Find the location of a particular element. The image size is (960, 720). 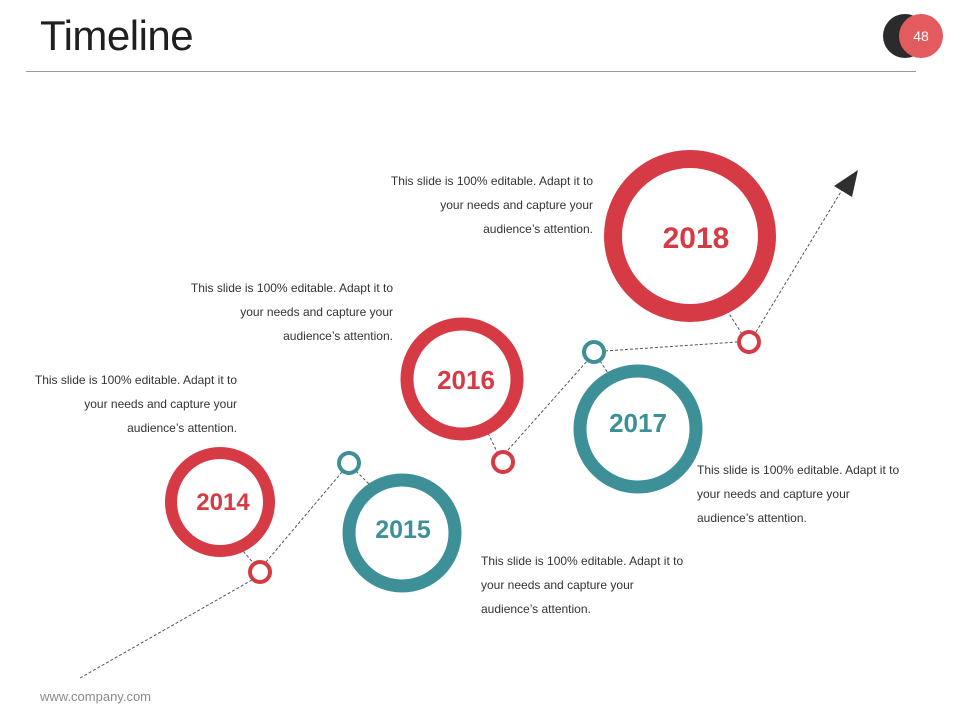

timeline-node-2015 is located at coordinates (349, 463).